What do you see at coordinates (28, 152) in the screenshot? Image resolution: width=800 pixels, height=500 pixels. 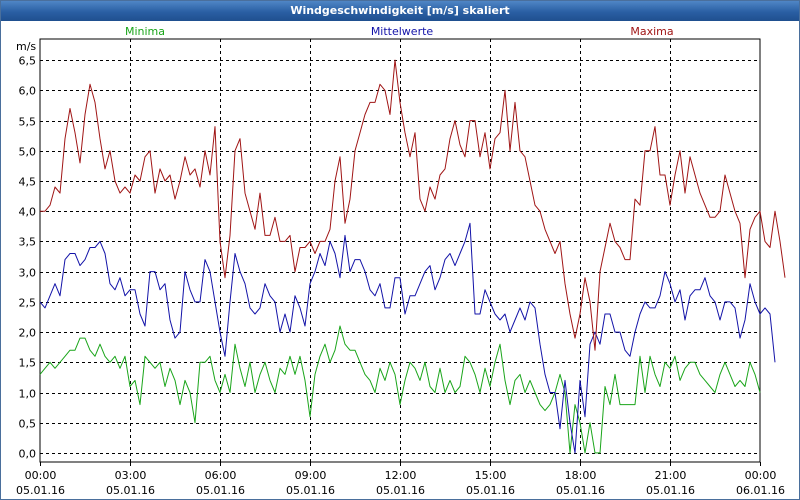 I see `y-tick-label: 5,0` at bounding box center [28, 152].